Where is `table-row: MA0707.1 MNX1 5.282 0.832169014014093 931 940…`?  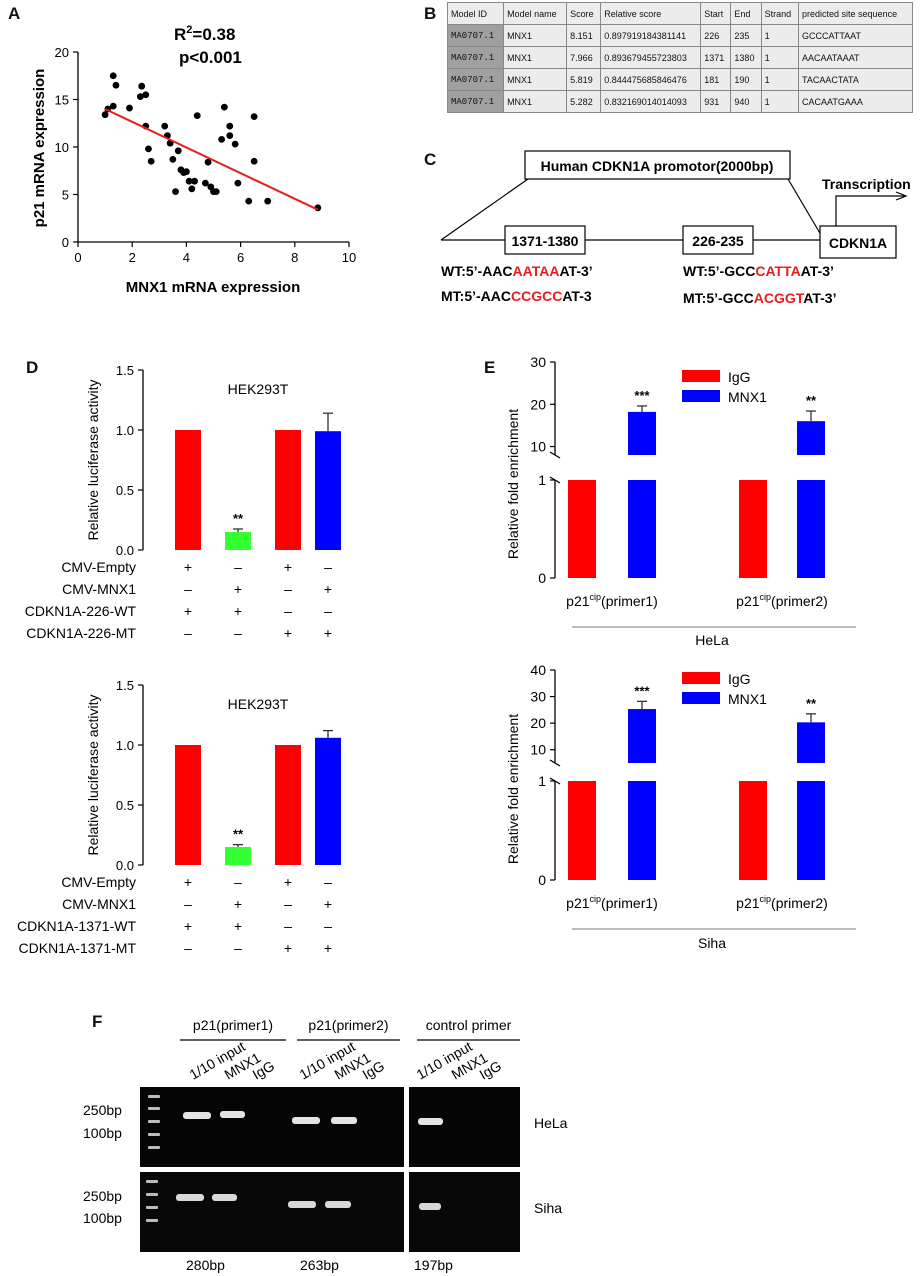 table-row: MA0707.1 MNX1 5.282 0.832169014014093 931 940… is located at coordinates (679, 101).